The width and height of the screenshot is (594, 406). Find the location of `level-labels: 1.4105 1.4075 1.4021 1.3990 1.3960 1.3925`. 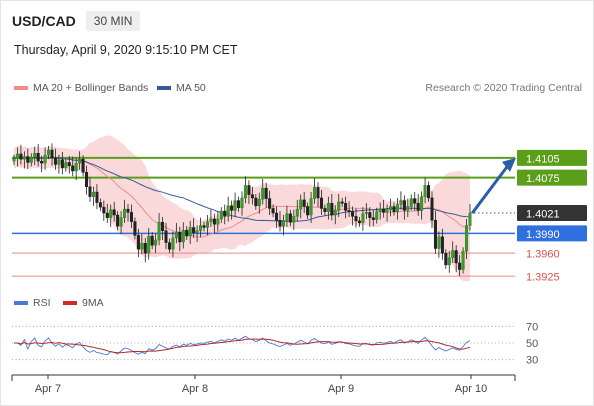

level-labels: 1.4105 1.4075 1.4021 1.3990 1.3960 1.3925 is located at coordinates (552, 216).